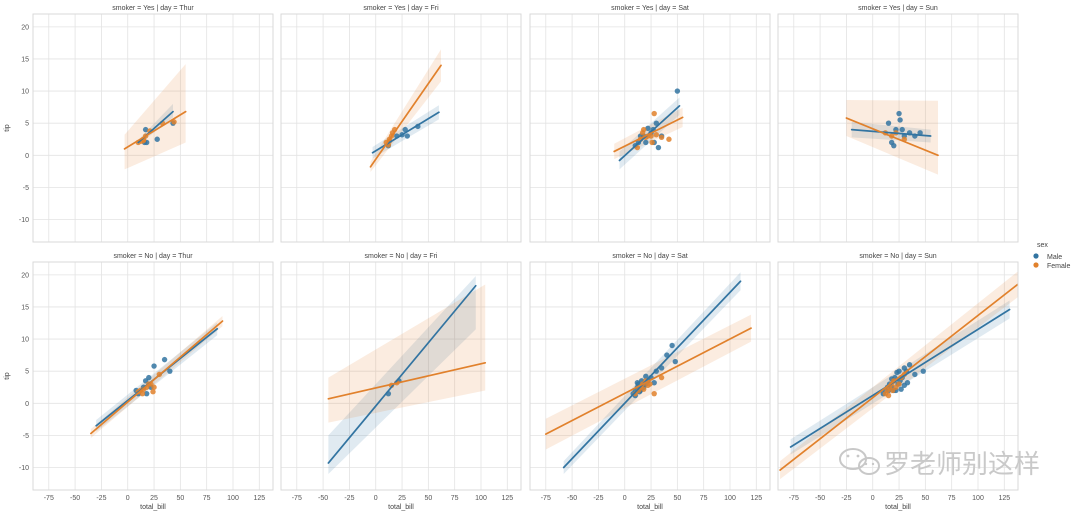 This screenshot has width=1080, height=511. Describe the element at coordinates (153, 507) in the screenshot. I see `x-axis-label: total_bill` at that location.